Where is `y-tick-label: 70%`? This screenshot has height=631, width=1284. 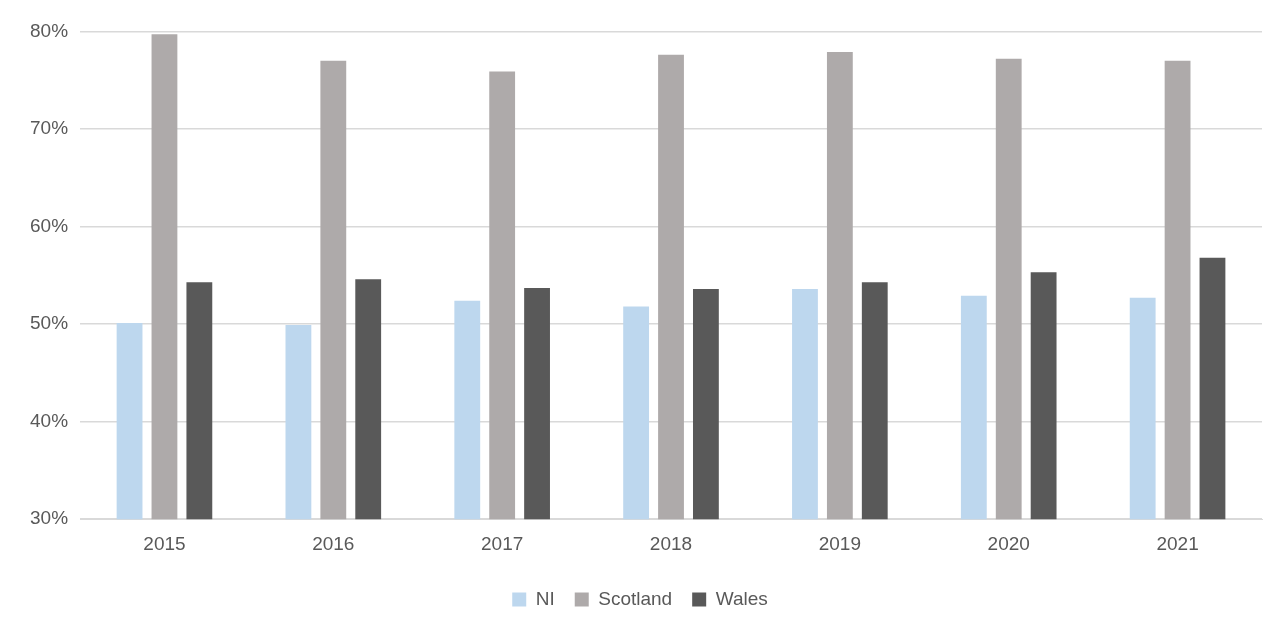 y-tick-label: 70% is located at coordinates (49, 128).